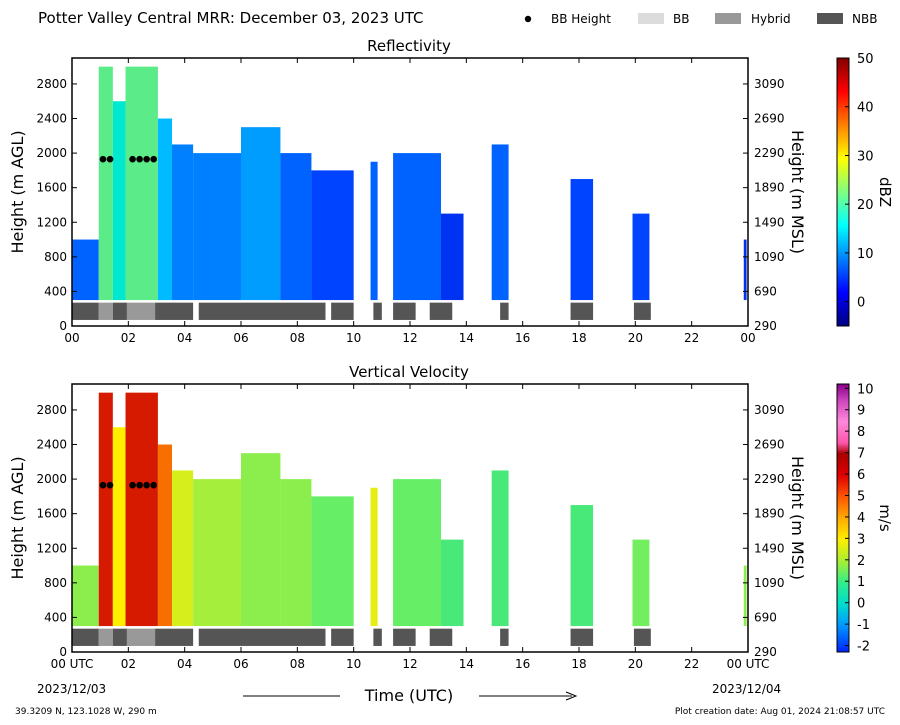 This screenshot has width=900, height=725. Describe the element at coordinates (830, 18) in the screenshot. I see `legend-nbb-swatch` at that location.